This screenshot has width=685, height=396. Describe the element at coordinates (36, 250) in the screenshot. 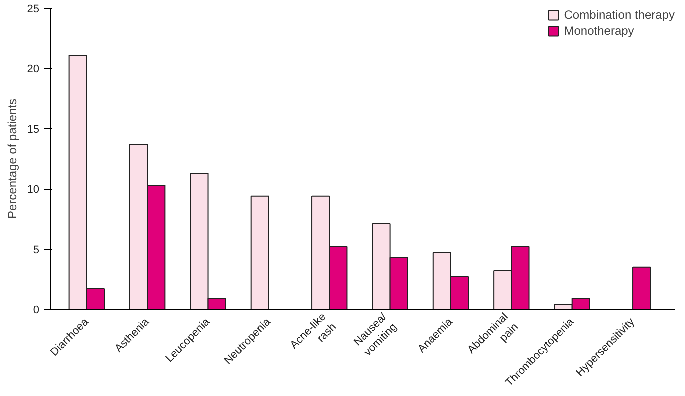

I see `y-tick-label: 5` at that location.